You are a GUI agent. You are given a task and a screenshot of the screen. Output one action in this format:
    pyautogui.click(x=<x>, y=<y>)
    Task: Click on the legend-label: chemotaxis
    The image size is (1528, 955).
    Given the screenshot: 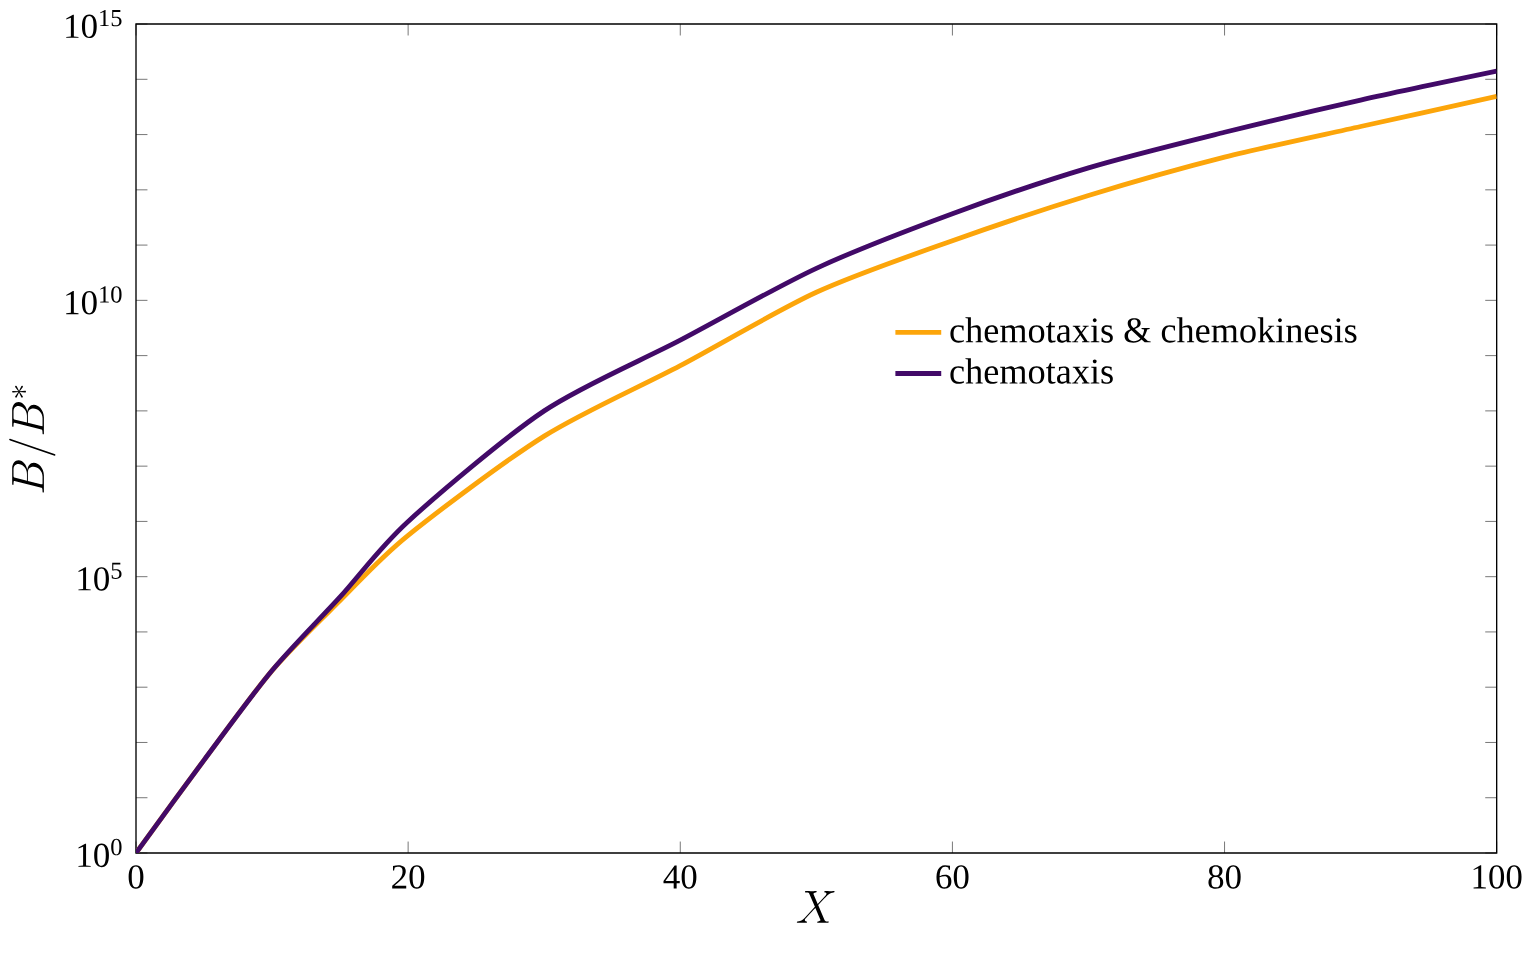 What is the action you would take?
    pyautogui.click(x=1031, y=371)
    